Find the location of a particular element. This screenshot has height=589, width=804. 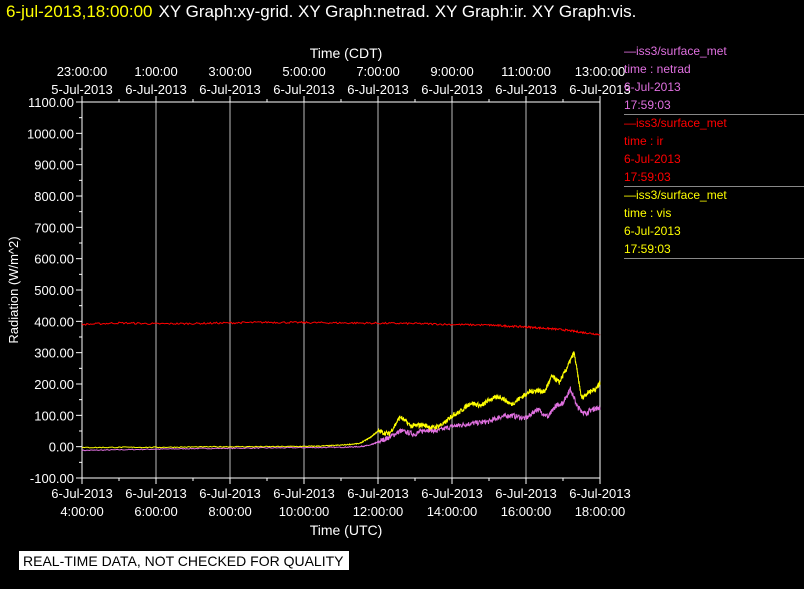

y-tick-label: 700.00 is located at coordinates (54, 227).